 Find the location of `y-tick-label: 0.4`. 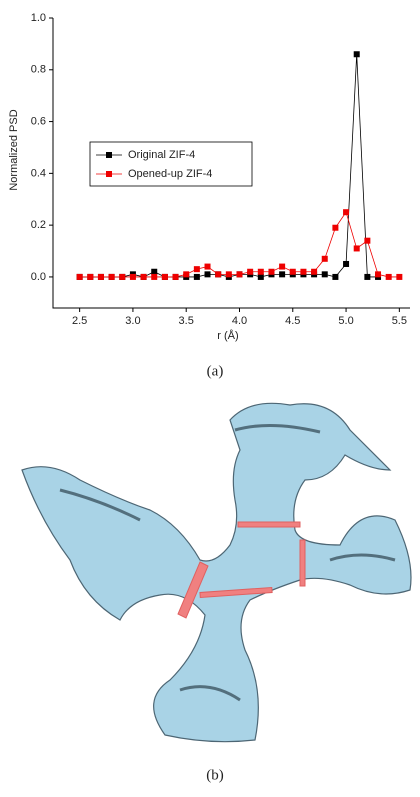

y-tick-label: 0.4 is located at coordinates (38, 173).